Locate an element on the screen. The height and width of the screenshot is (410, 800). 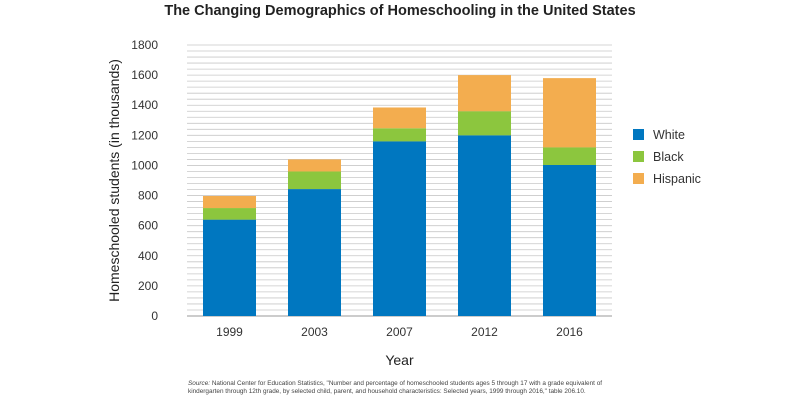
y-tick-label: 800 is located at coordinates (148, 196).